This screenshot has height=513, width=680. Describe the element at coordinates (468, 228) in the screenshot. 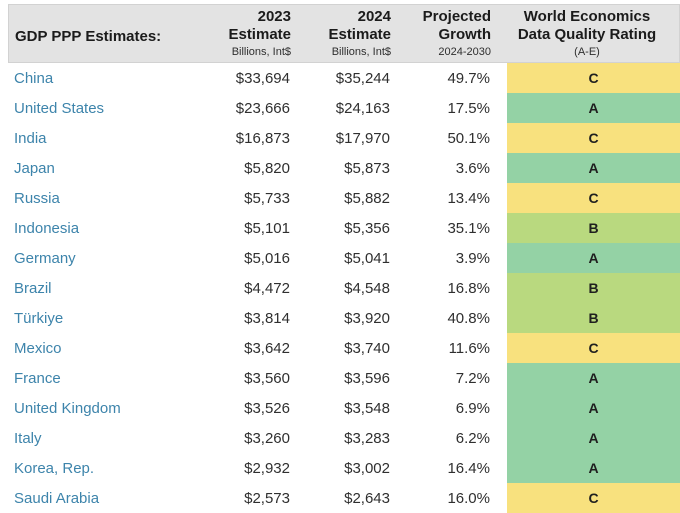

I see `projected-growth-value: 35.1%` at that location.